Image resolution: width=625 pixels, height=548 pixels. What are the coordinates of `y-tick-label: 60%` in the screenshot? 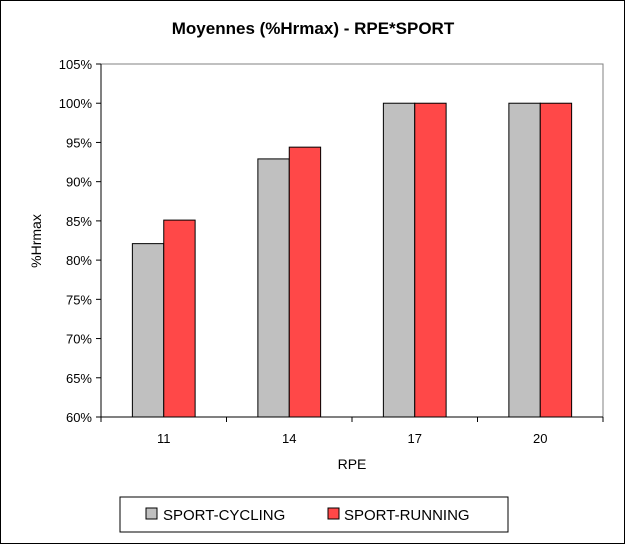 It's located at (79, 417).